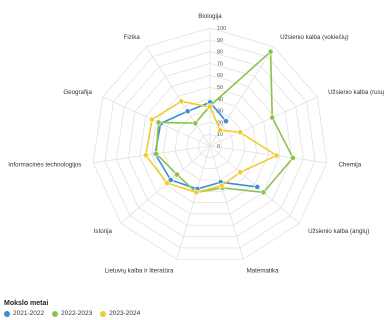 The image size is (384, 320). I want to click on legend-label: 2021-2022, so click(29, 313).